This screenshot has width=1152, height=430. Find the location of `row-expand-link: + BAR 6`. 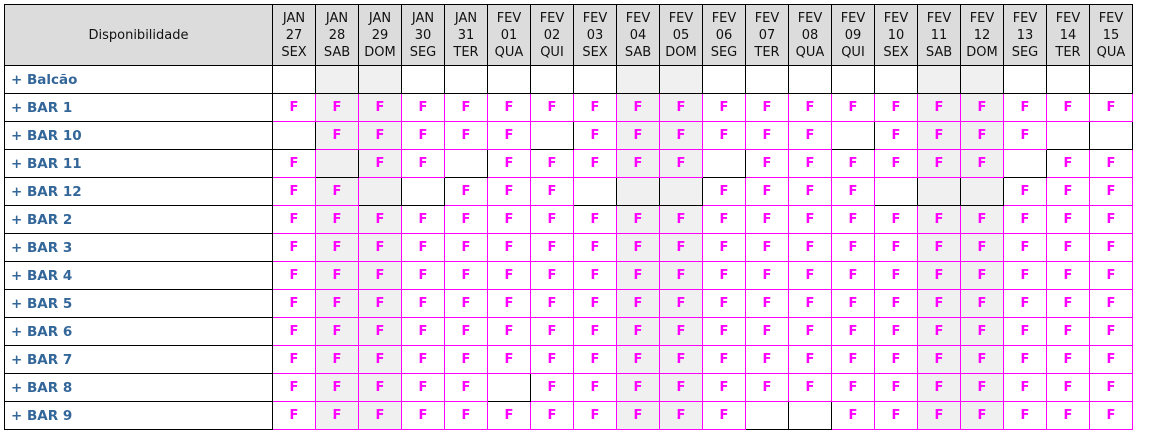

row-expand-link: + BAR 6 is located at coordinates (138, 331).